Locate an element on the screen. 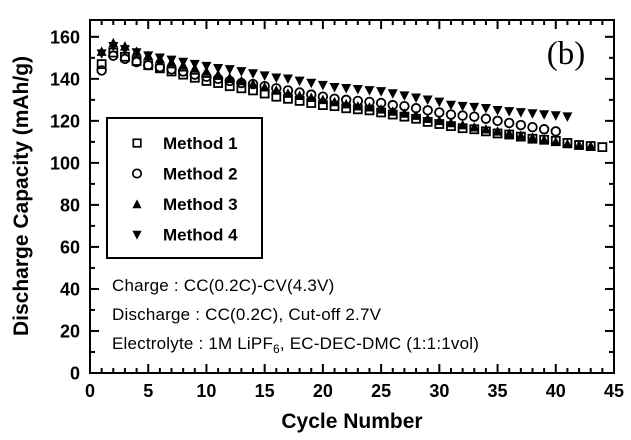  x-tick-label: 20 is located at coordinates (323, 391).